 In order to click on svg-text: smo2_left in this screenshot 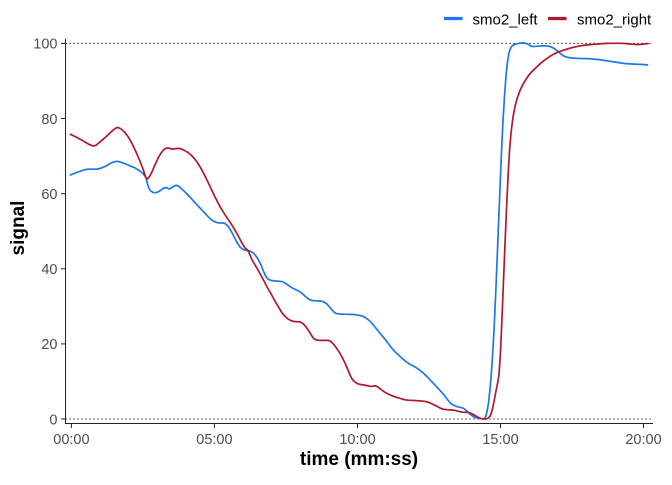, I will do `click(506, 20)`.